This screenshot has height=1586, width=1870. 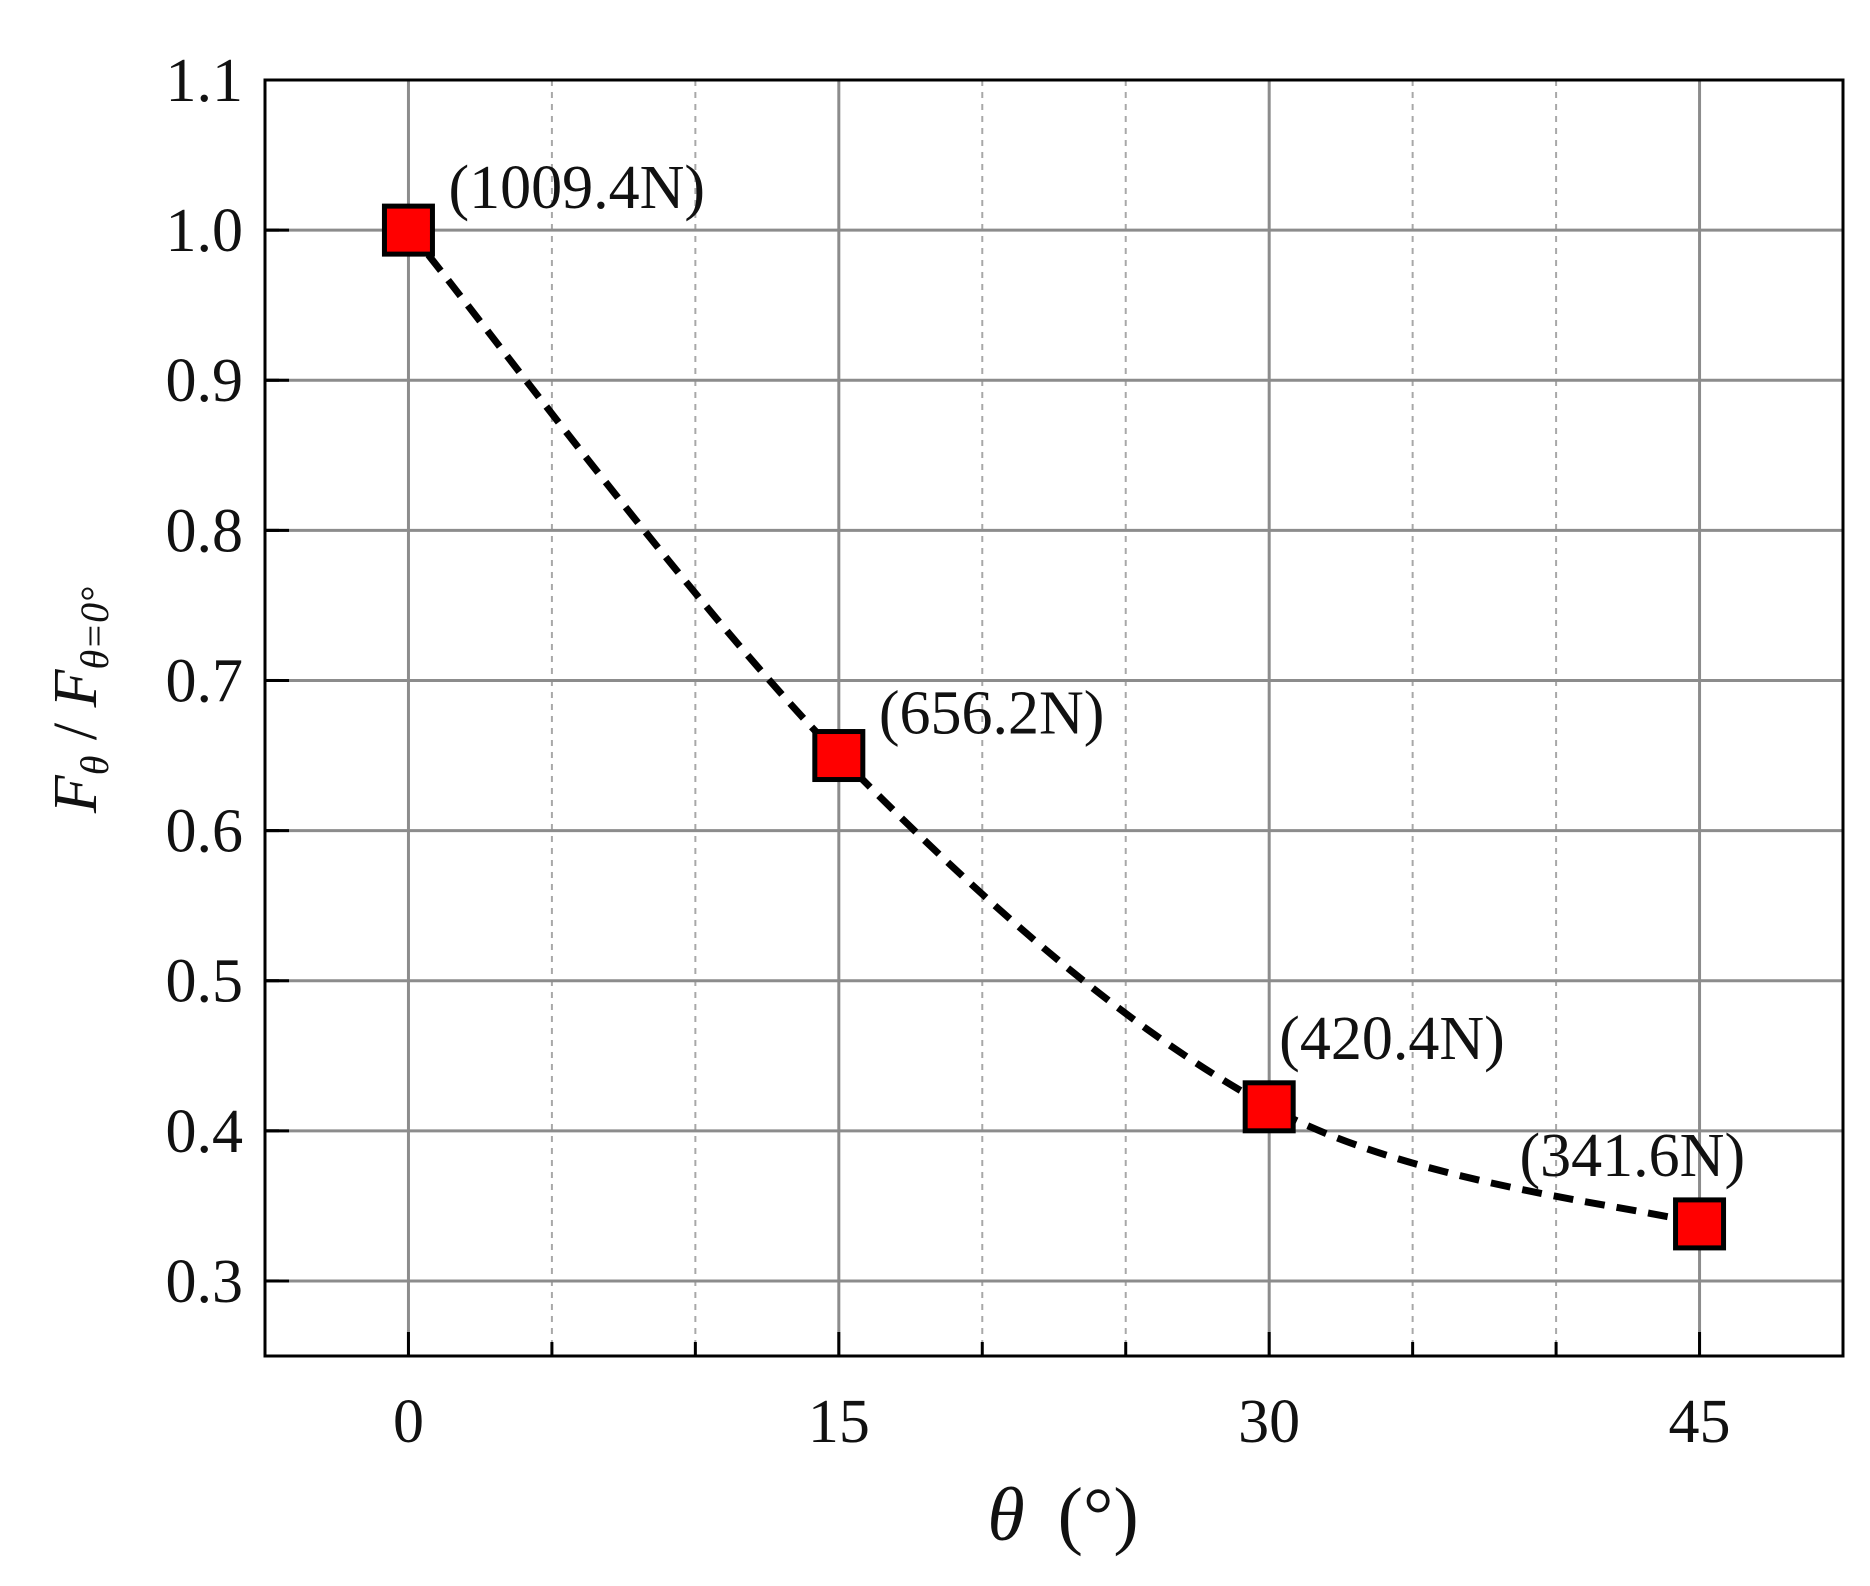 I want to click on x-tick-label: 45, so click(x=1700, y=1422).